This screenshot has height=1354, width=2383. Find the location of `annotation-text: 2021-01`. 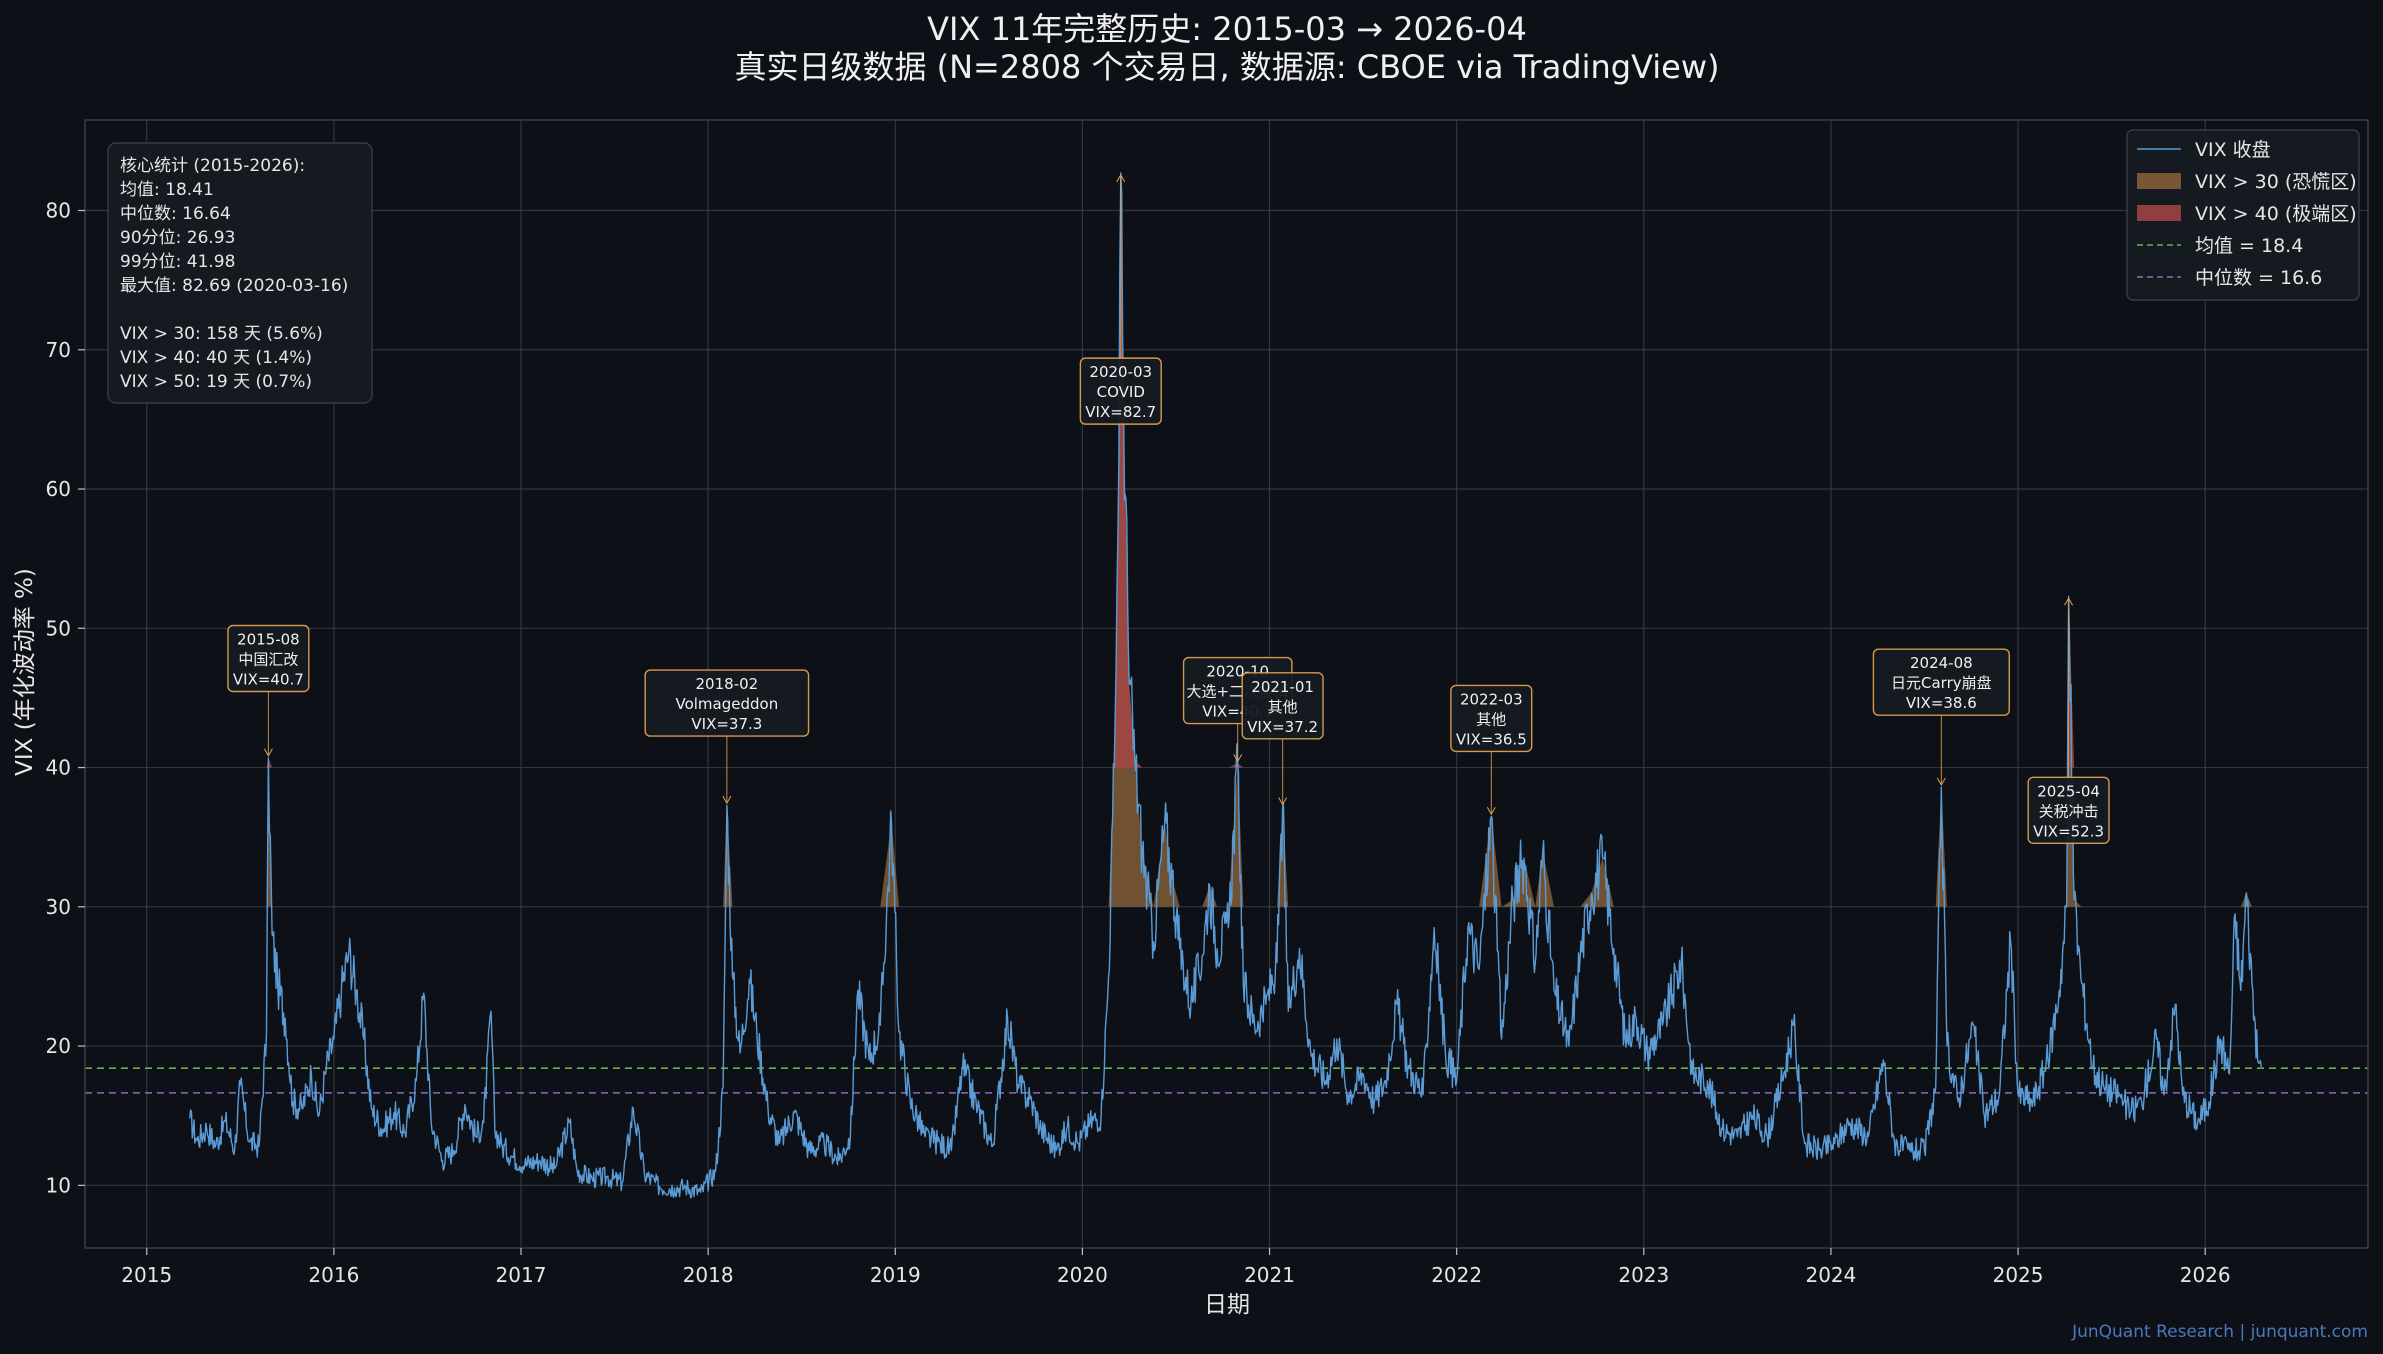

annotation-text: 2021-01 is located at coordinates (1282, 687).